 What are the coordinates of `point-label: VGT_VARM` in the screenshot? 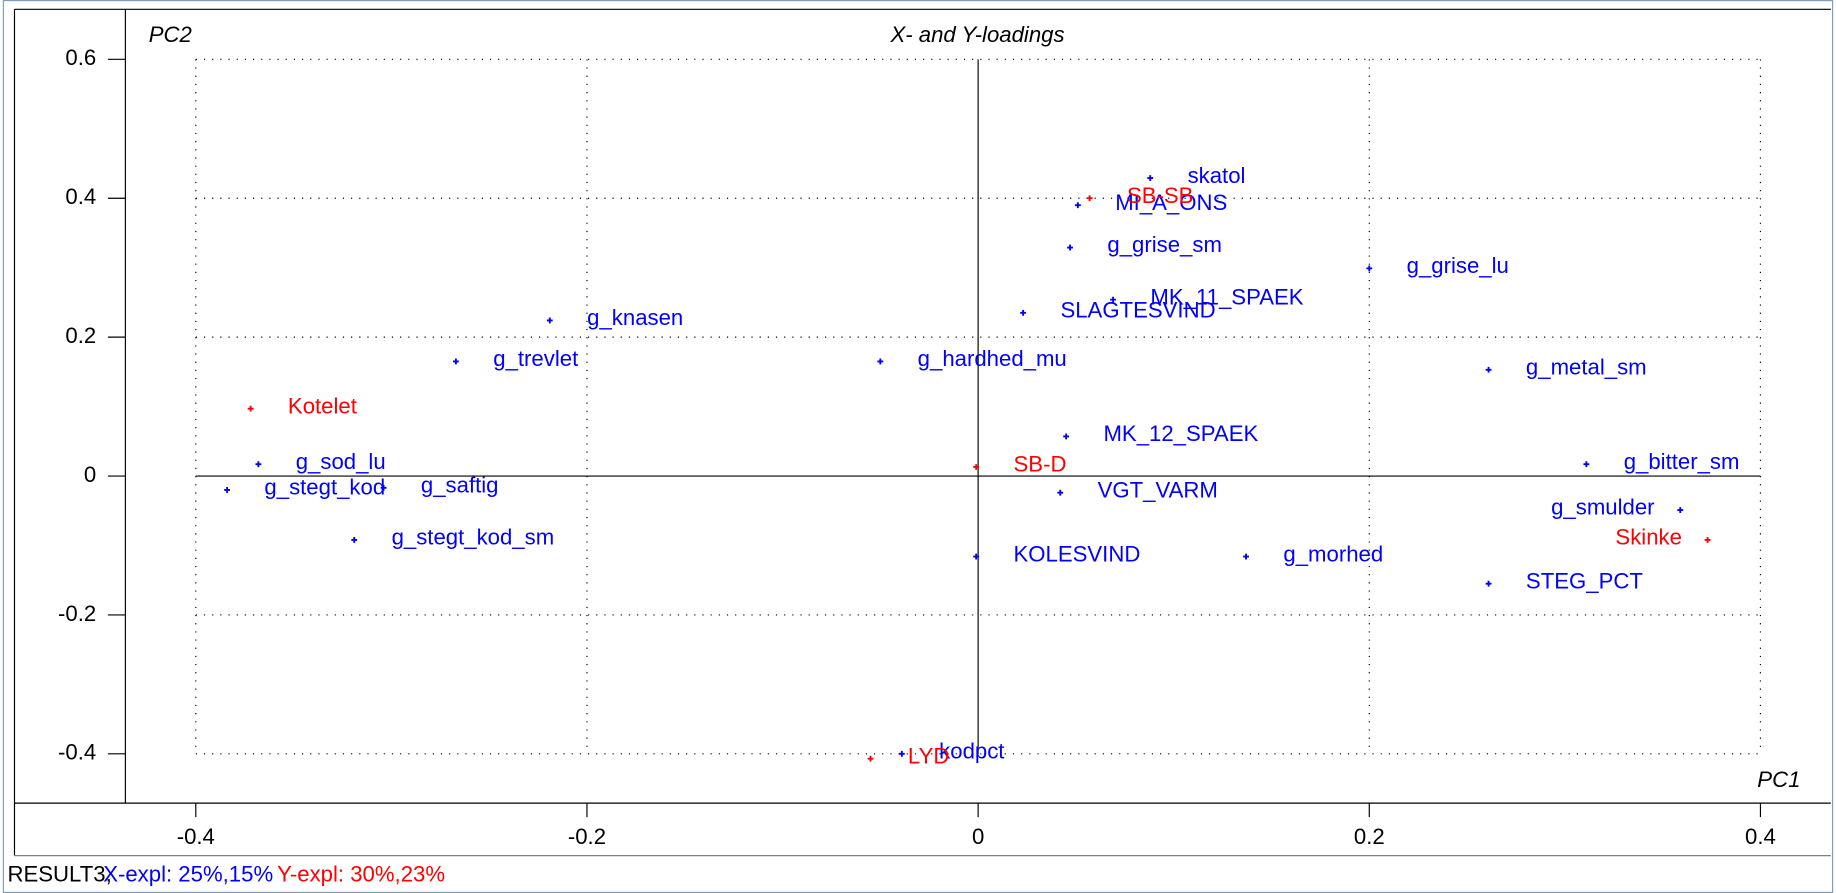 It's located at (1158, 489).